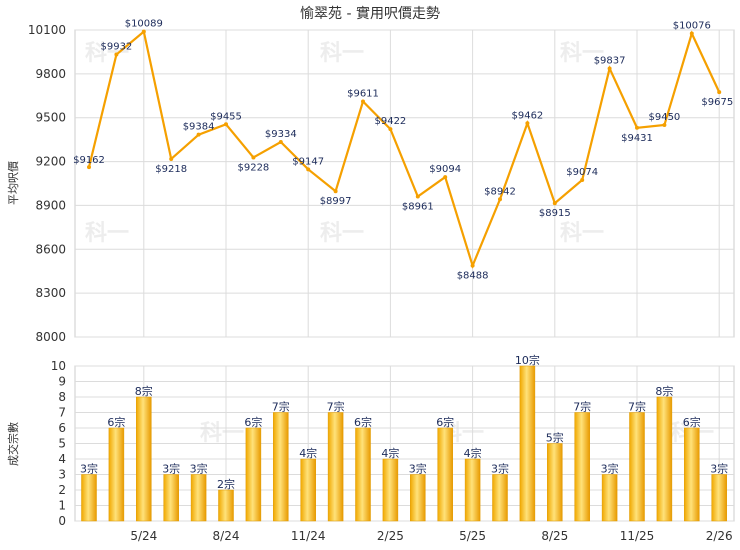  I want to click on line-y-tick-label: 8000, so click(50, 337).